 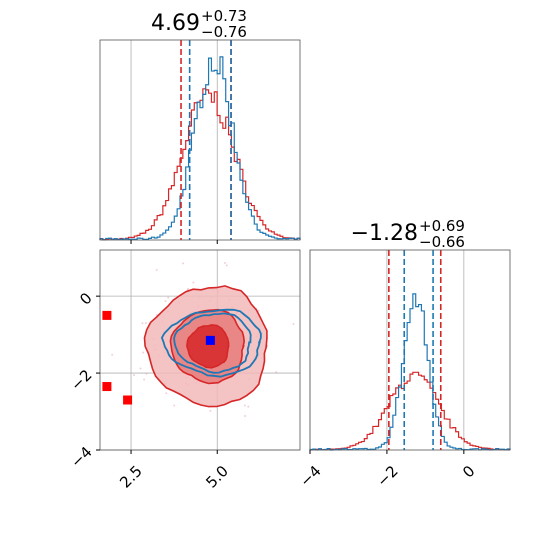 What do you see at coordinates (81, 380) in the screenshot?
I see `y-tick-label: −2` at bounding box center [81, 380].